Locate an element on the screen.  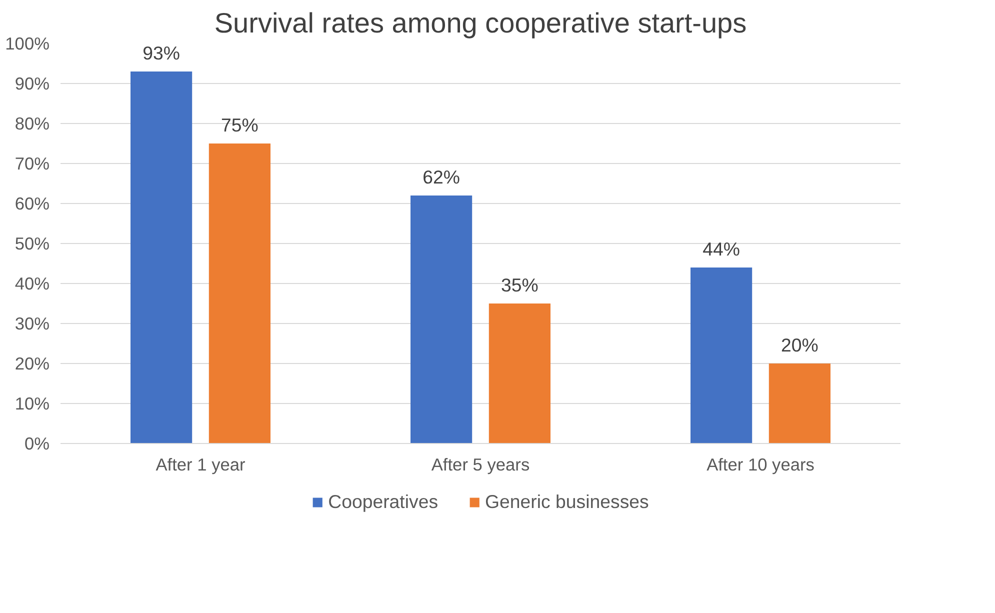
y-tick-label: 50% is located at coordinates (32, 244).